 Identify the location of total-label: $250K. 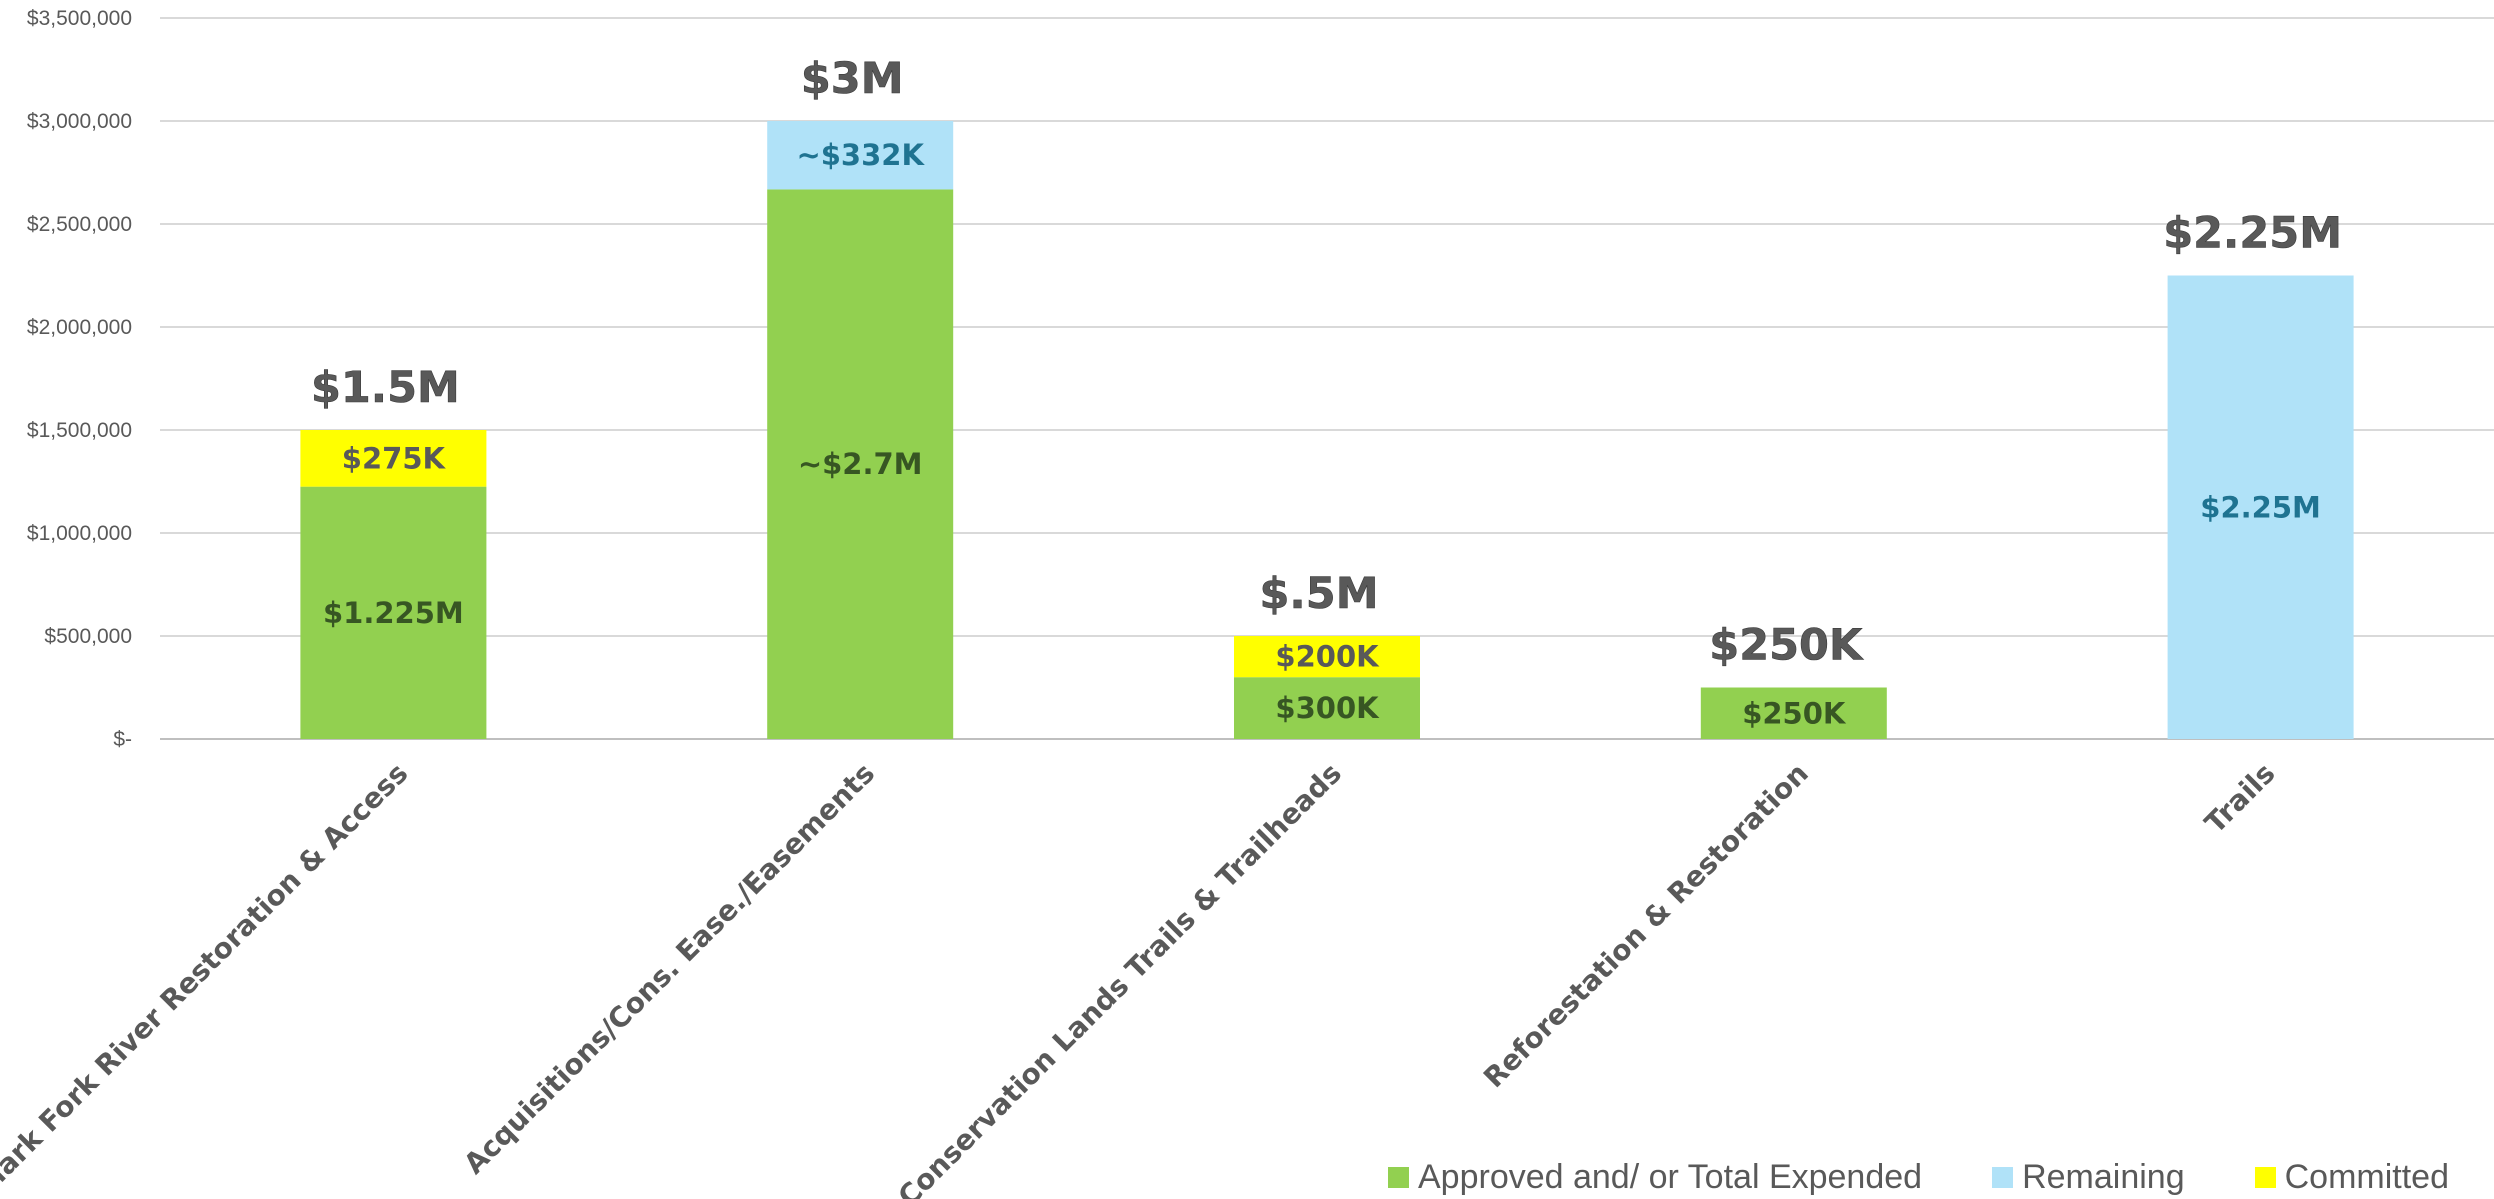
(1786, 646).